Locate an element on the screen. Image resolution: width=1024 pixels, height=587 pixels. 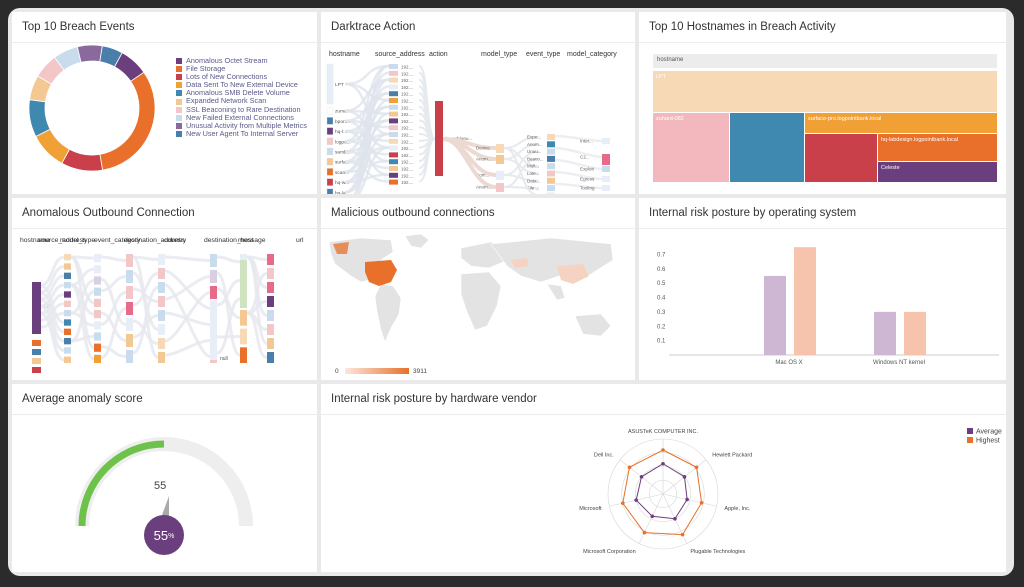
map-region-usa is located at coordinates (381, 273).